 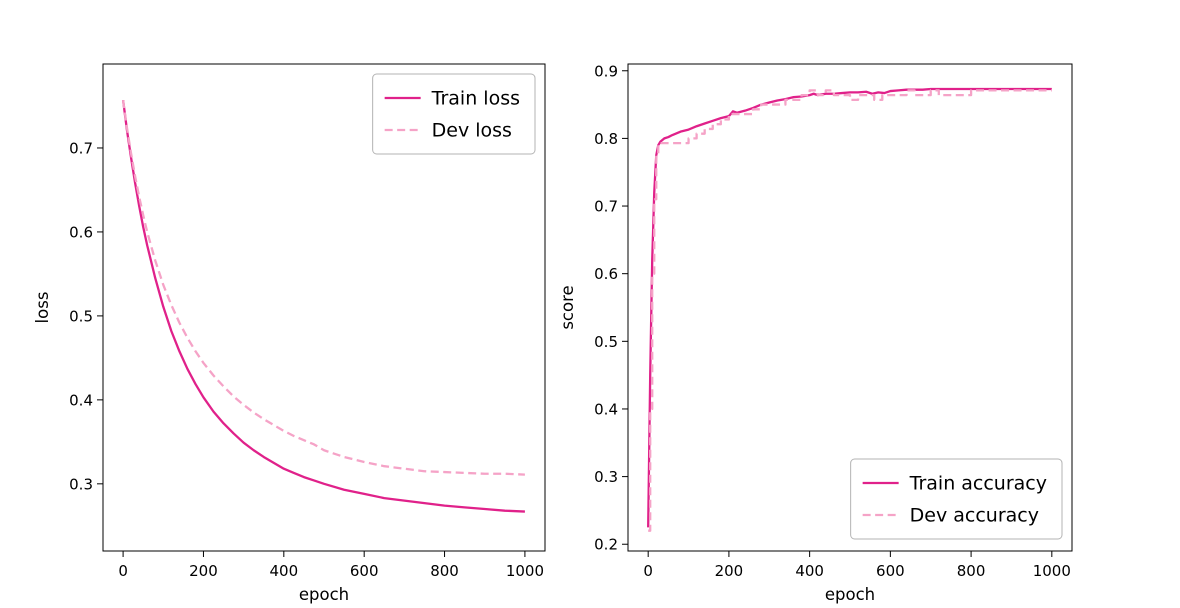 I want to click on legend: Train accuracy Dev accuracy, so click(x=956, y=499).